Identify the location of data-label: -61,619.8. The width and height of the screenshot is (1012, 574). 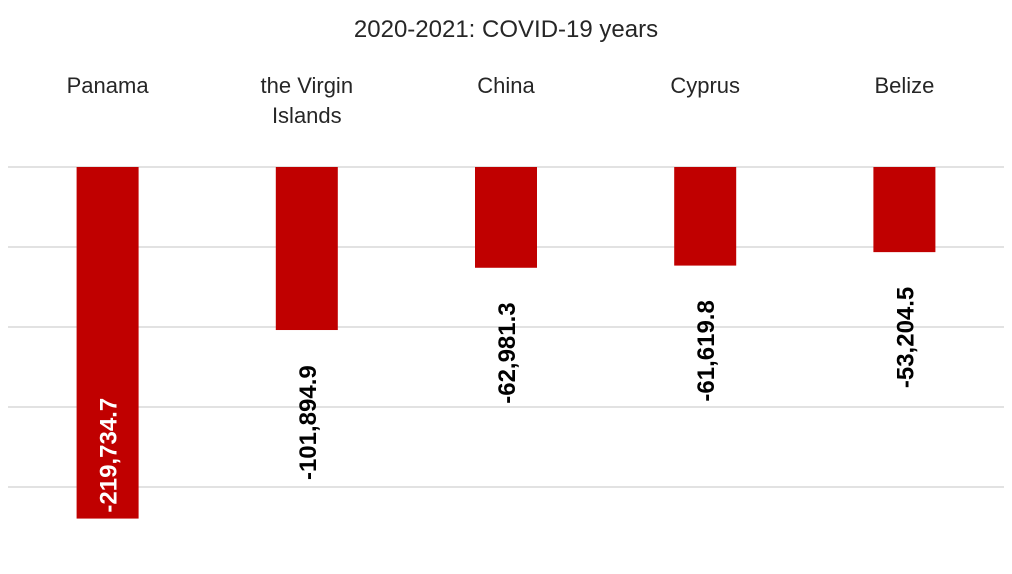
(706, 350).